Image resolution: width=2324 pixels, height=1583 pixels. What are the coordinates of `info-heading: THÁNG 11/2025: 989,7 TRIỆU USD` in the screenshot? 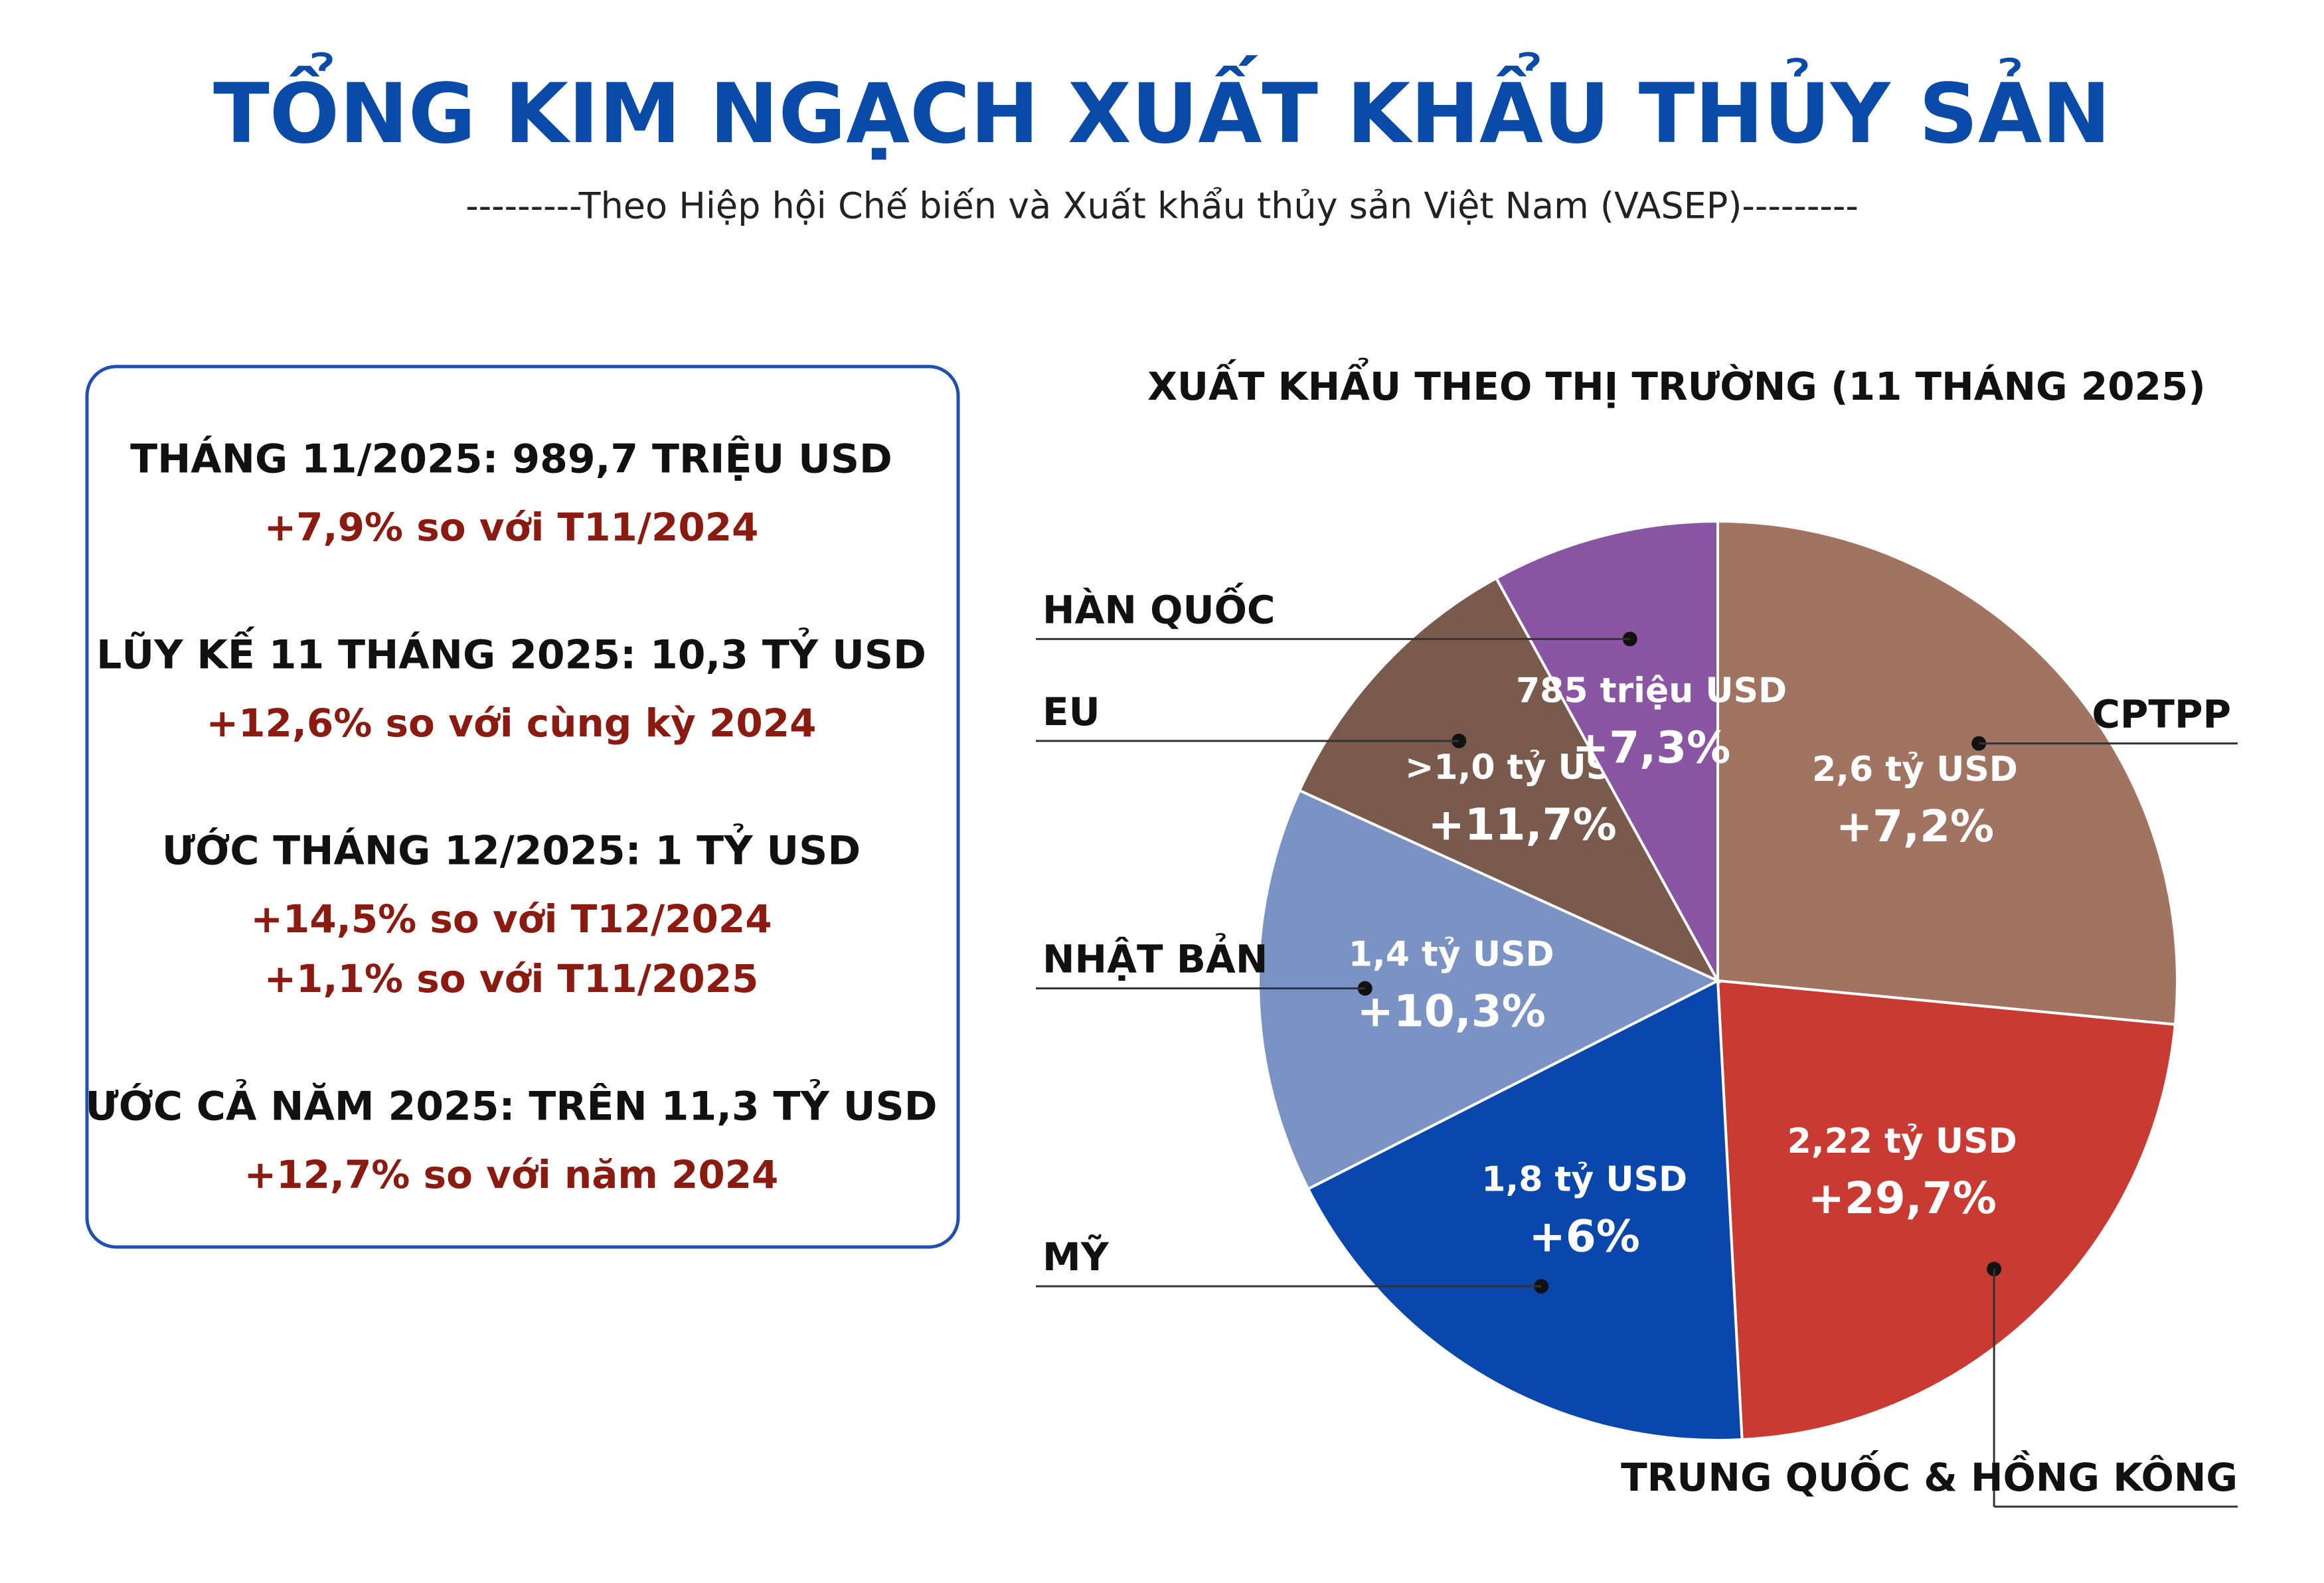 It's located at (511, 459).